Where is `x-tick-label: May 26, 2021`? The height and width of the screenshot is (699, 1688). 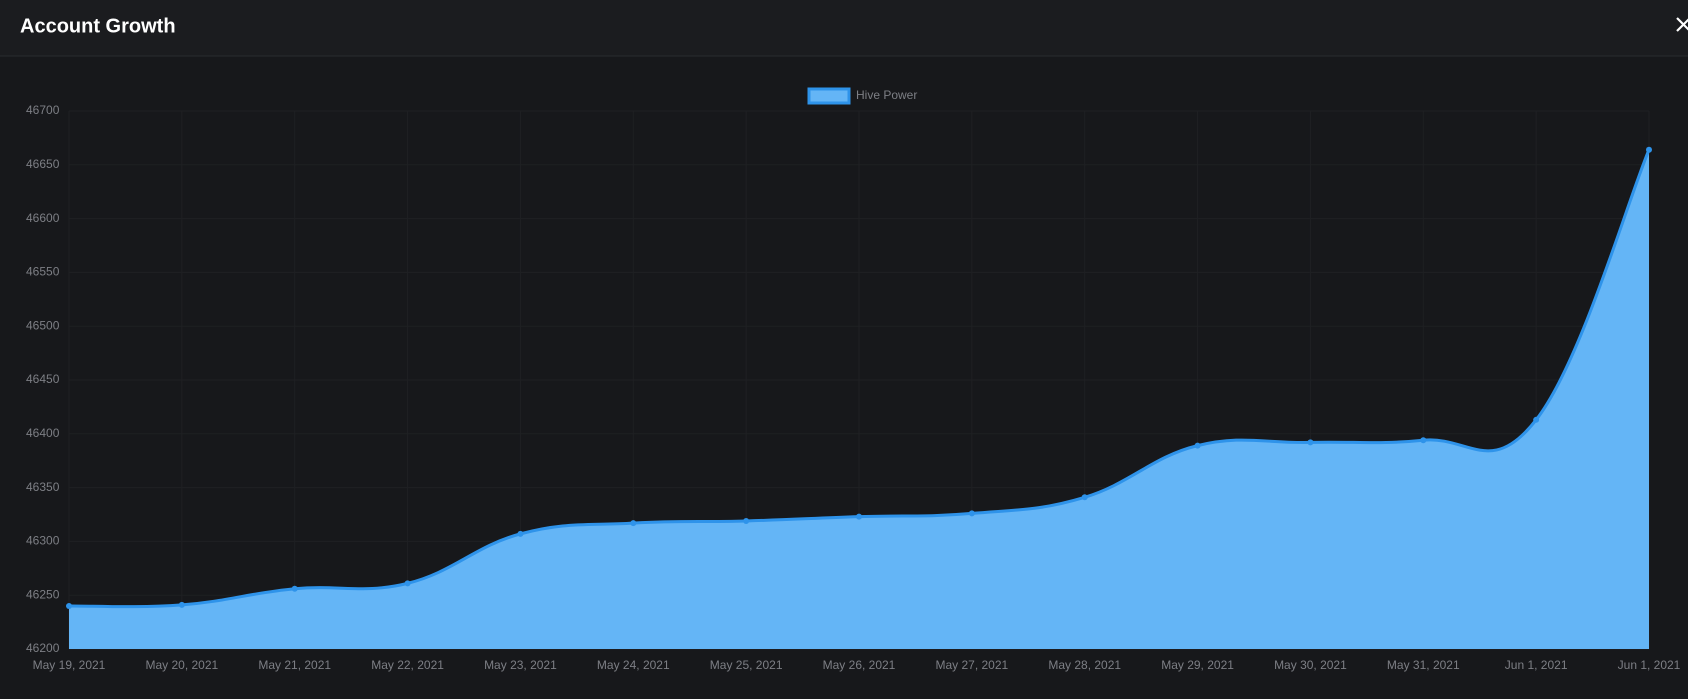
x-tick-label: May 26, 2021 is located at coordinates (859, 665).